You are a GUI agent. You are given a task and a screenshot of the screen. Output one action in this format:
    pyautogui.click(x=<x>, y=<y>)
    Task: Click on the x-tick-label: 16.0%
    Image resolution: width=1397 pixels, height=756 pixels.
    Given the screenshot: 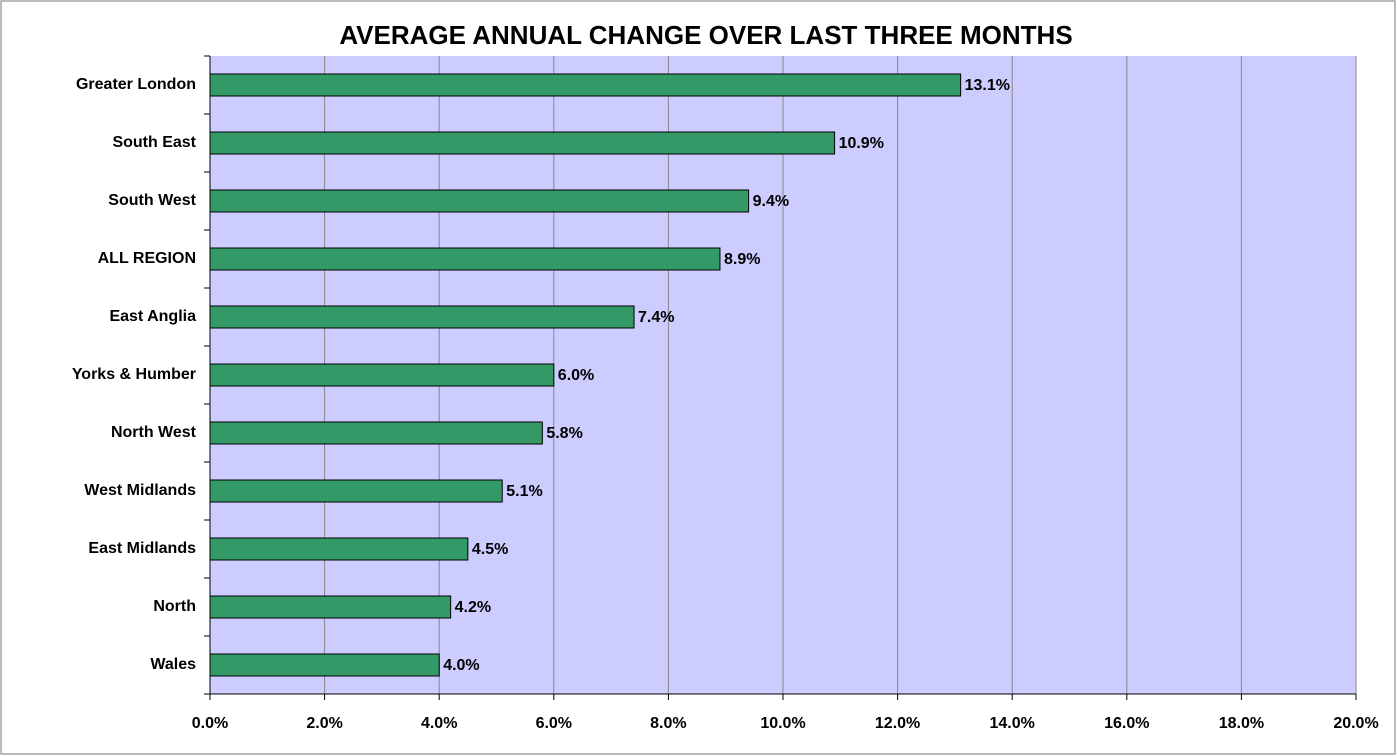 What is the action you would take?
    pyautogui.click(x=1126, y=723)
    